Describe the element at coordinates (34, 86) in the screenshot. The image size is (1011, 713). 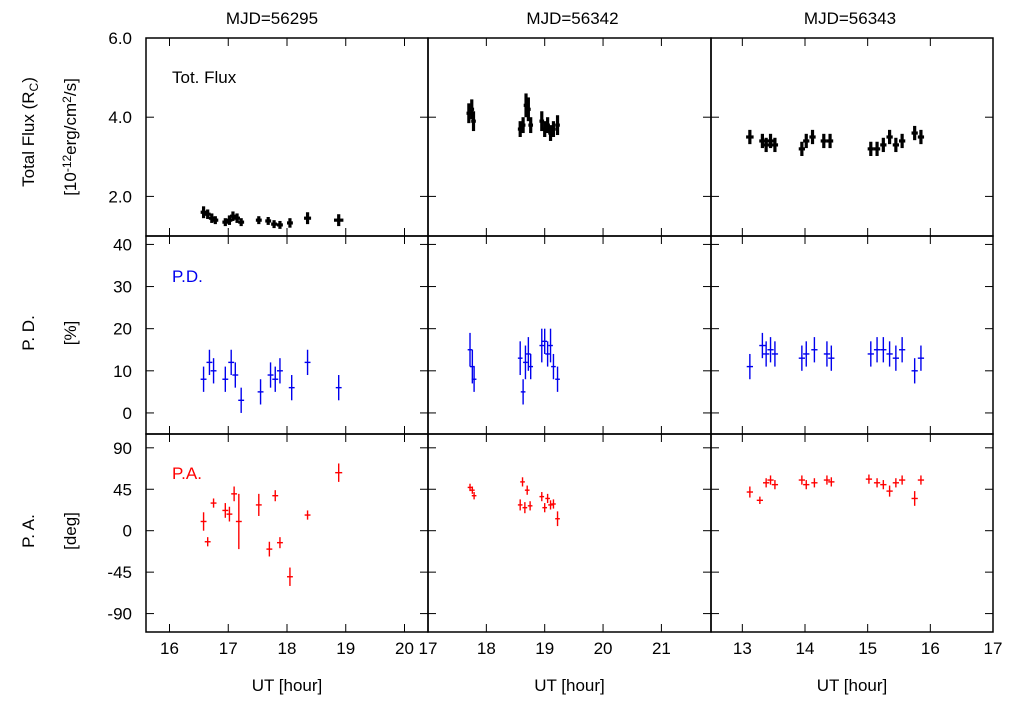
I see `y-axis-label-part: C` at that location.